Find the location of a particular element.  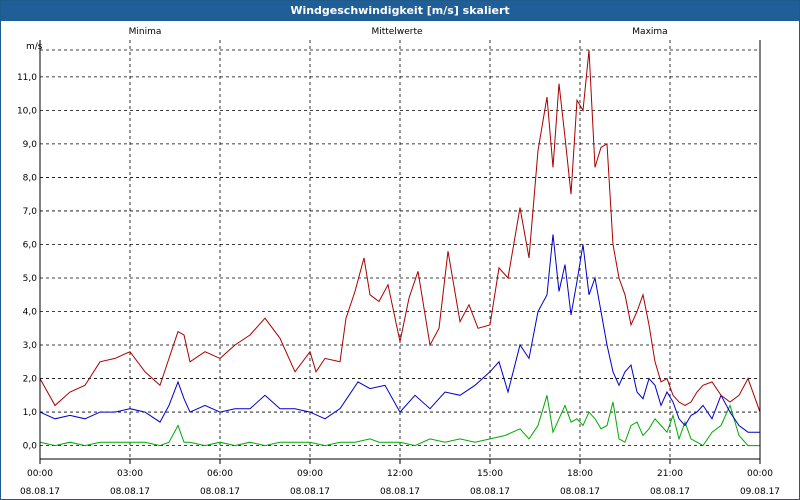

y-tick-label: 11,0 is located at coordinates (27, 78).